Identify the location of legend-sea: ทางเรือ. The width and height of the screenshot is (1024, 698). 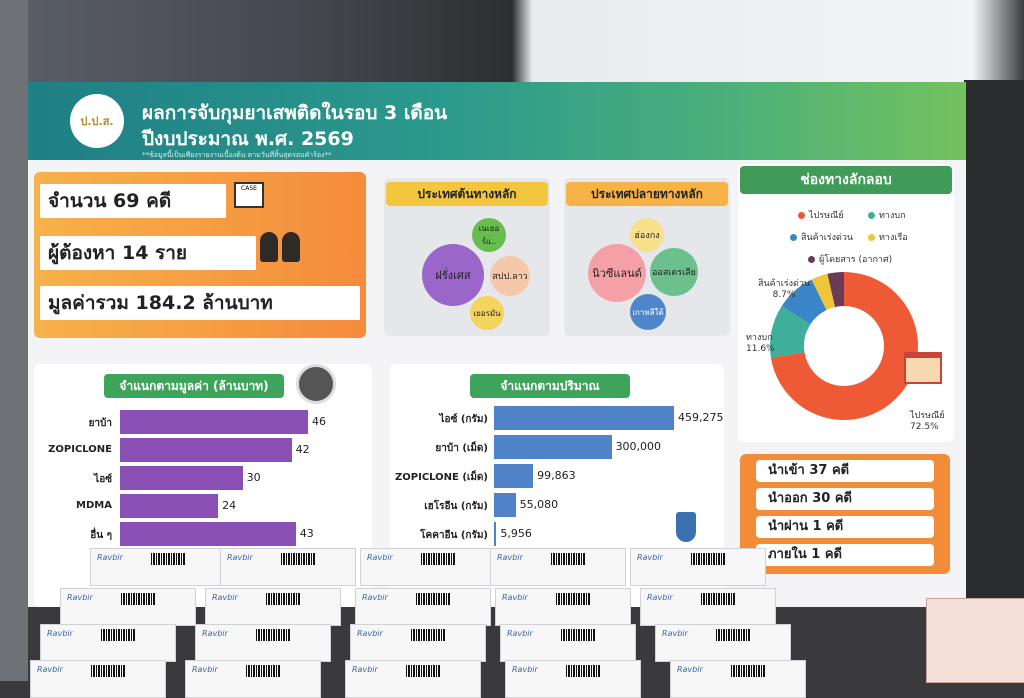
(888, 237).